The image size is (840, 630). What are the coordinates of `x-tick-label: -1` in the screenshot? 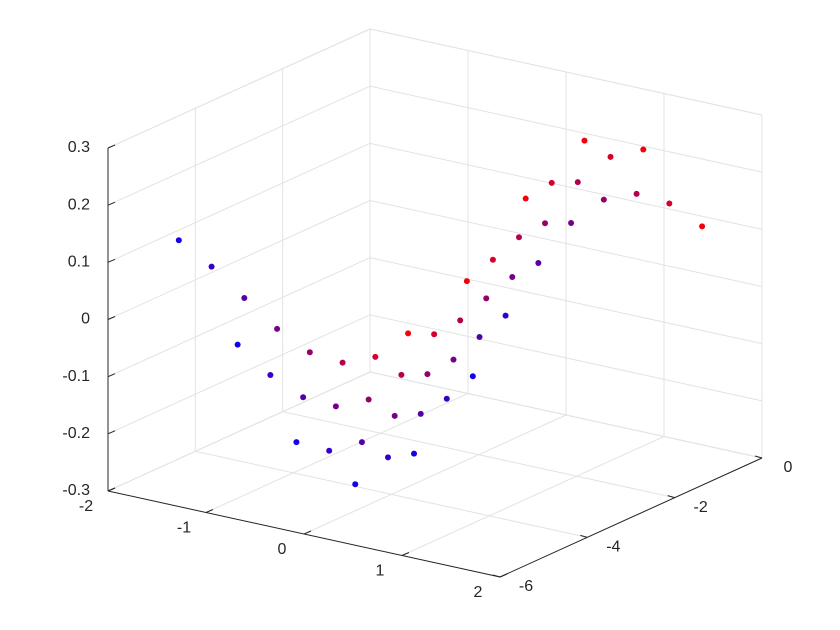 It's located at (184, 528).